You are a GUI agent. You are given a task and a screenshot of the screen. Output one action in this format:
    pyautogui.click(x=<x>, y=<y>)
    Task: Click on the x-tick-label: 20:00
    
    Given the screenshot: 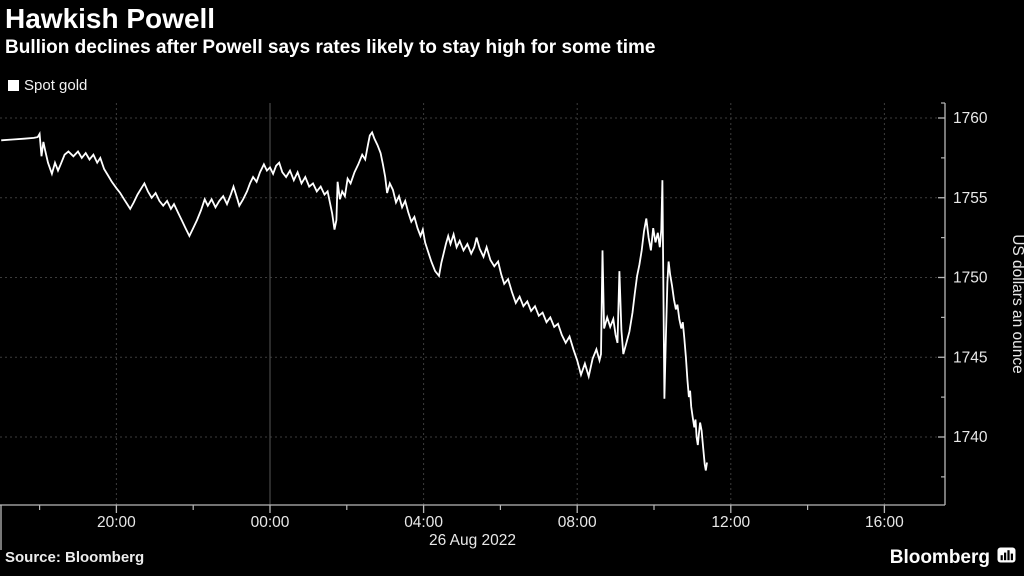 What is the action you would take?
    pyautogui.click(x=116, y=522)
    